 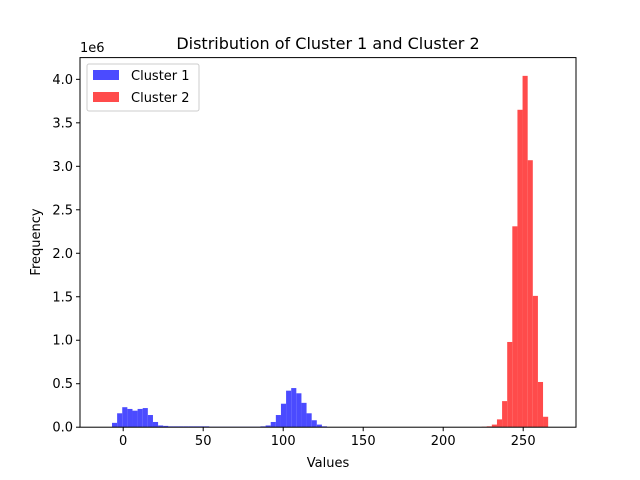 I want to click on chart-title: Distribution of Cluster 1 and Cluster 2, so click(x=327, y=43).